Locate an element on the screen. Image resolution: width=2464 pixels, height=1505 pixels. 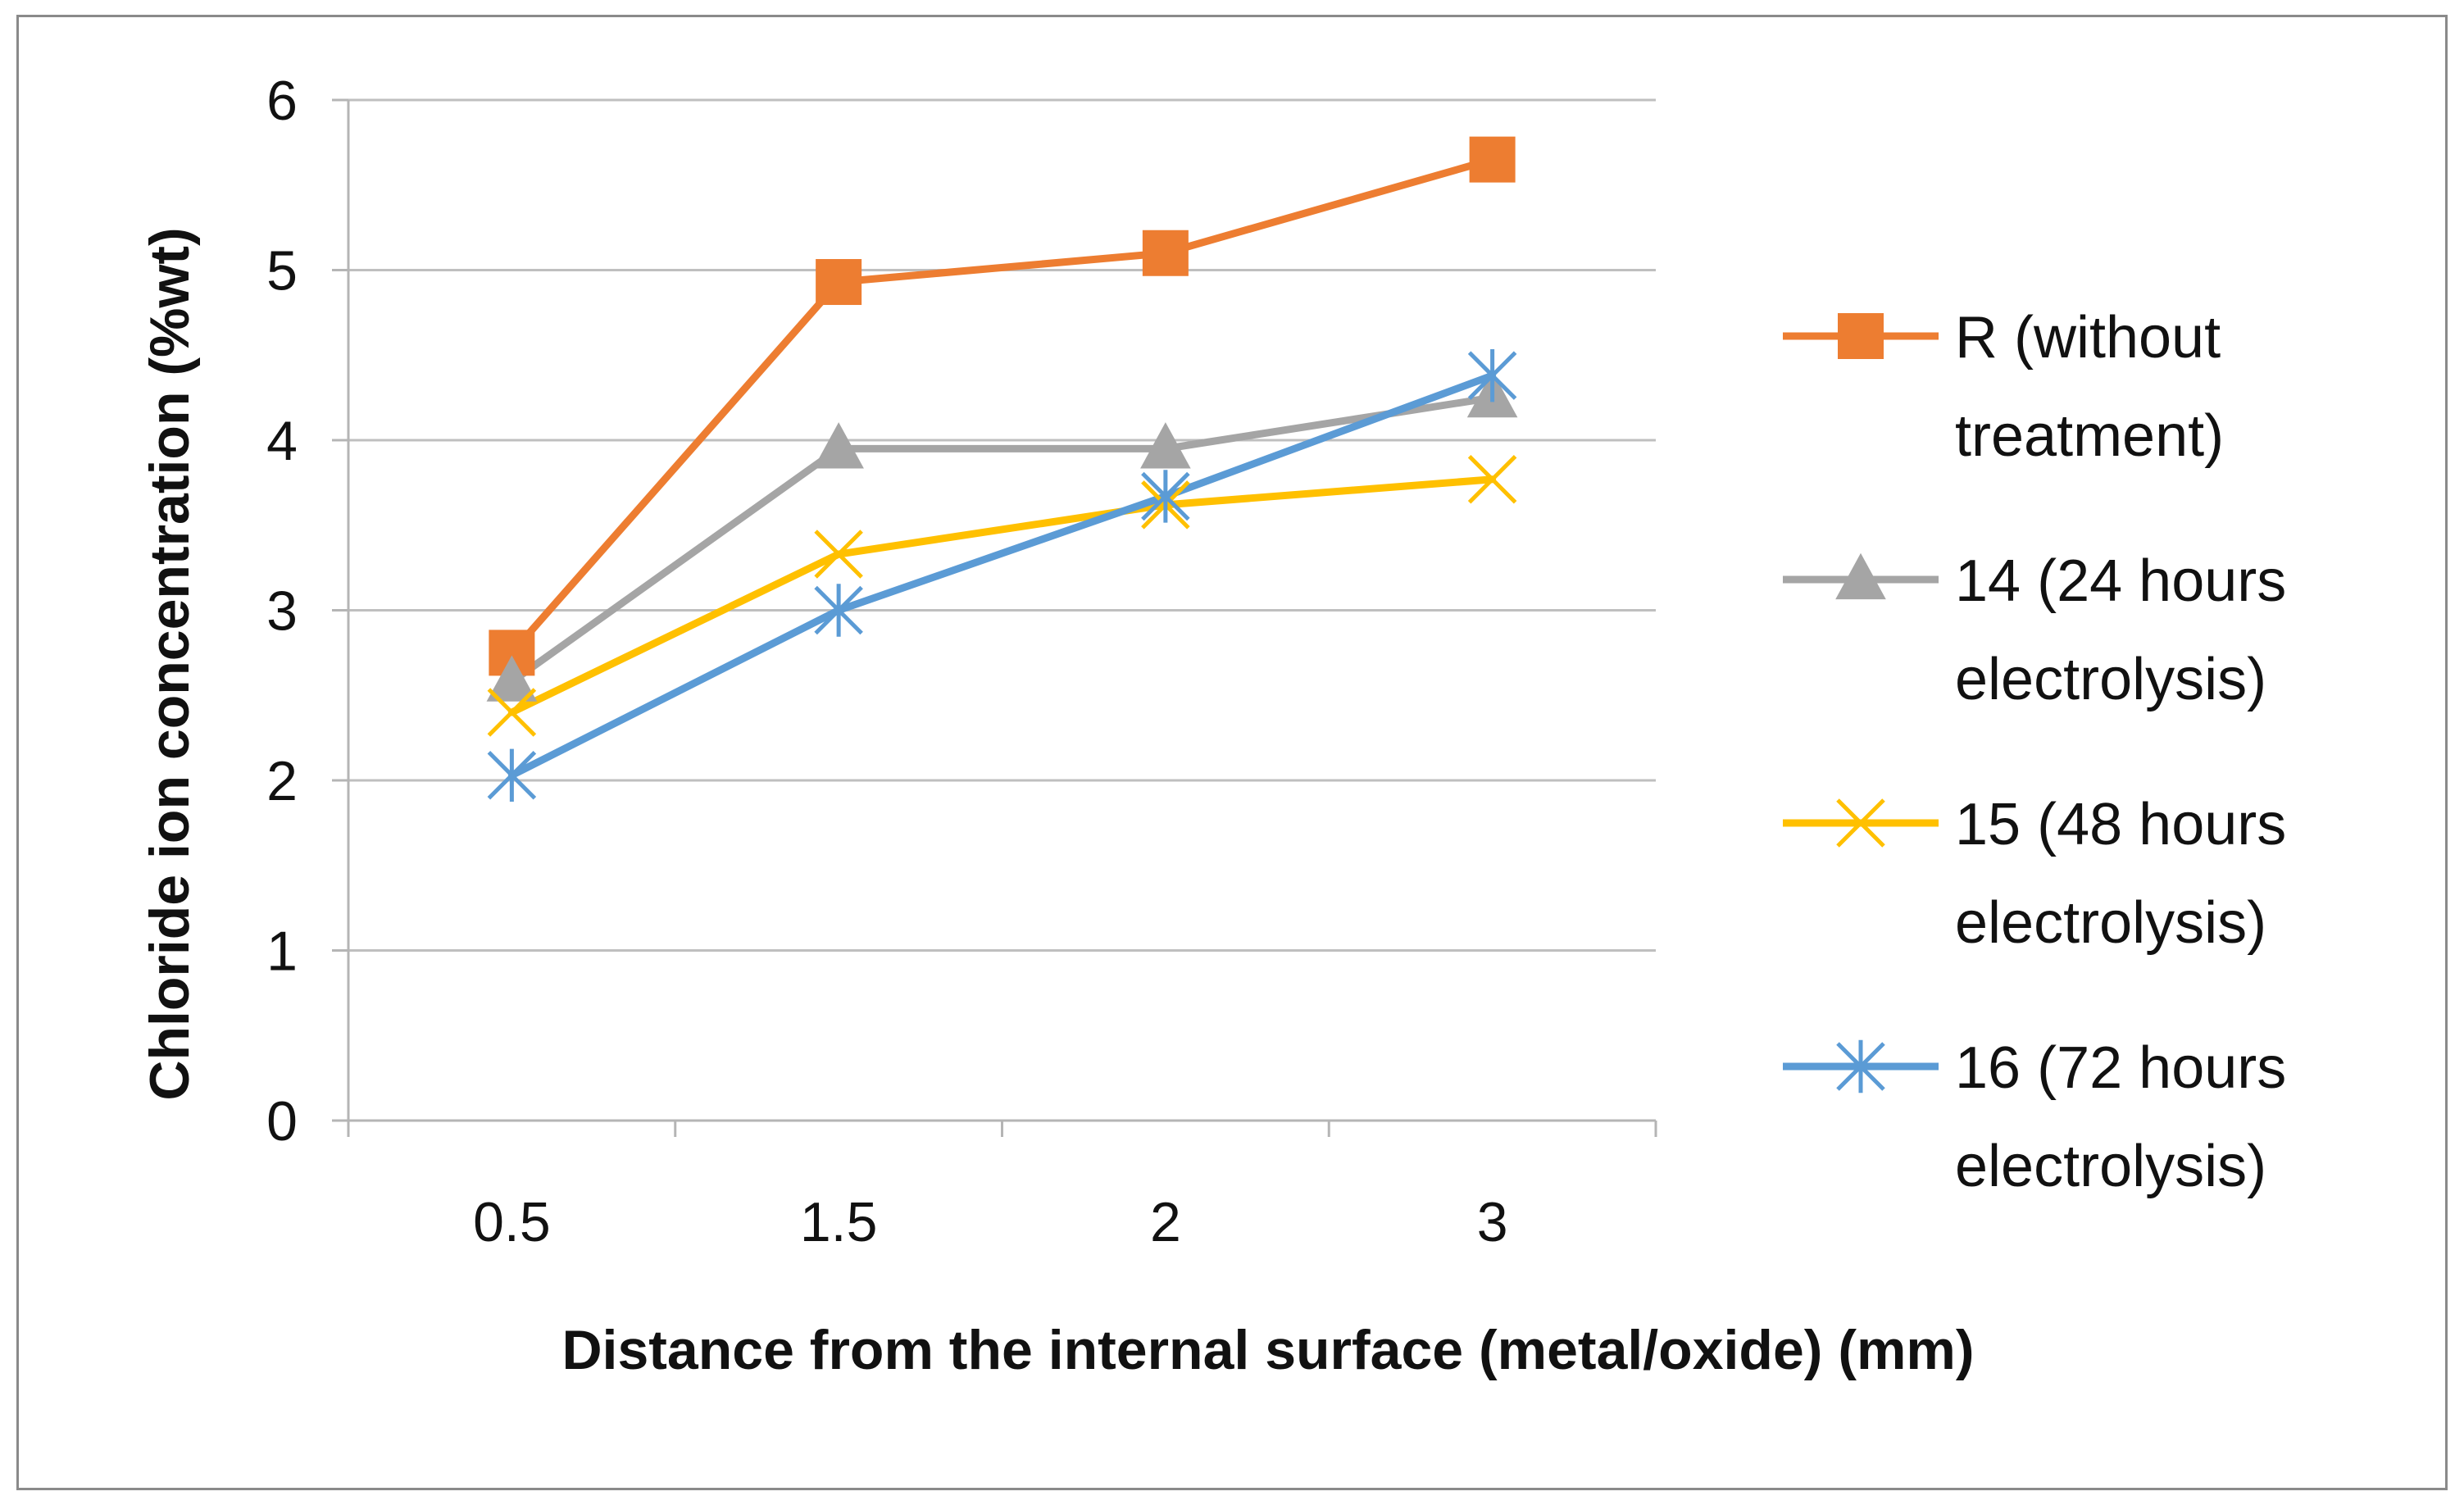
legend-label: R (without is located at coordinates (2088, 338).